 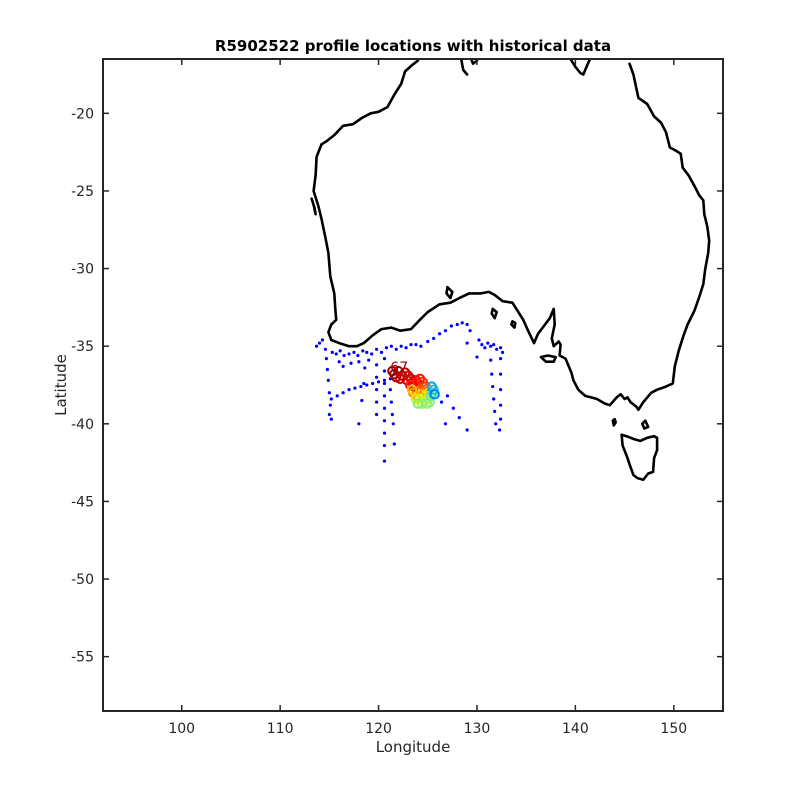 I want to click on x-tick-label: 130, so click(x=477, y=729).